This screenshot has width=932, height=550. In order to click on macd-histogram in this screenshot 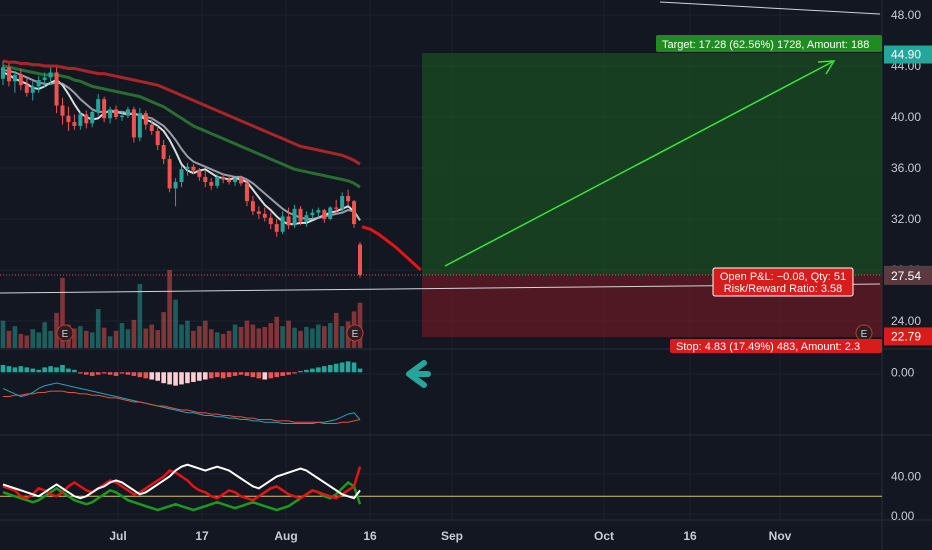, I will do `click(181, 373)`.